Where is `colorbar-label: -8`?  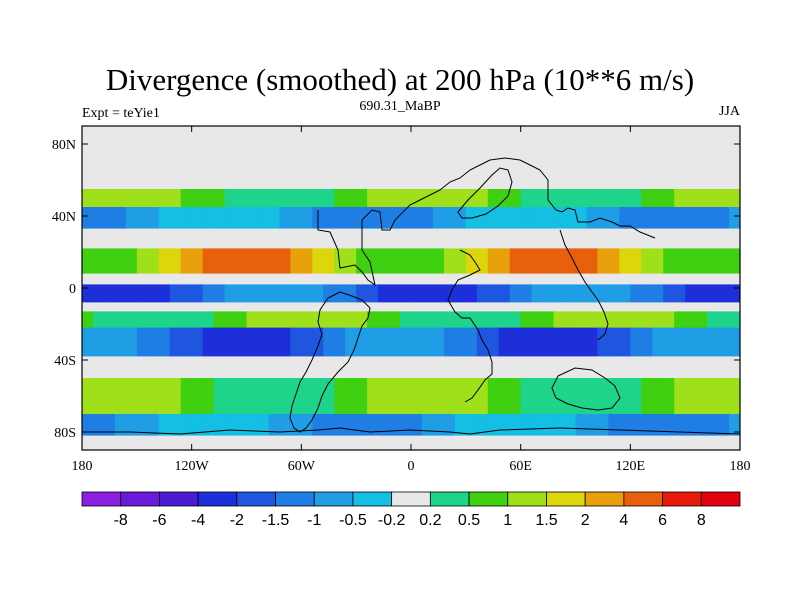
colorbar-label: -8 is located at coordinates (121, 520).